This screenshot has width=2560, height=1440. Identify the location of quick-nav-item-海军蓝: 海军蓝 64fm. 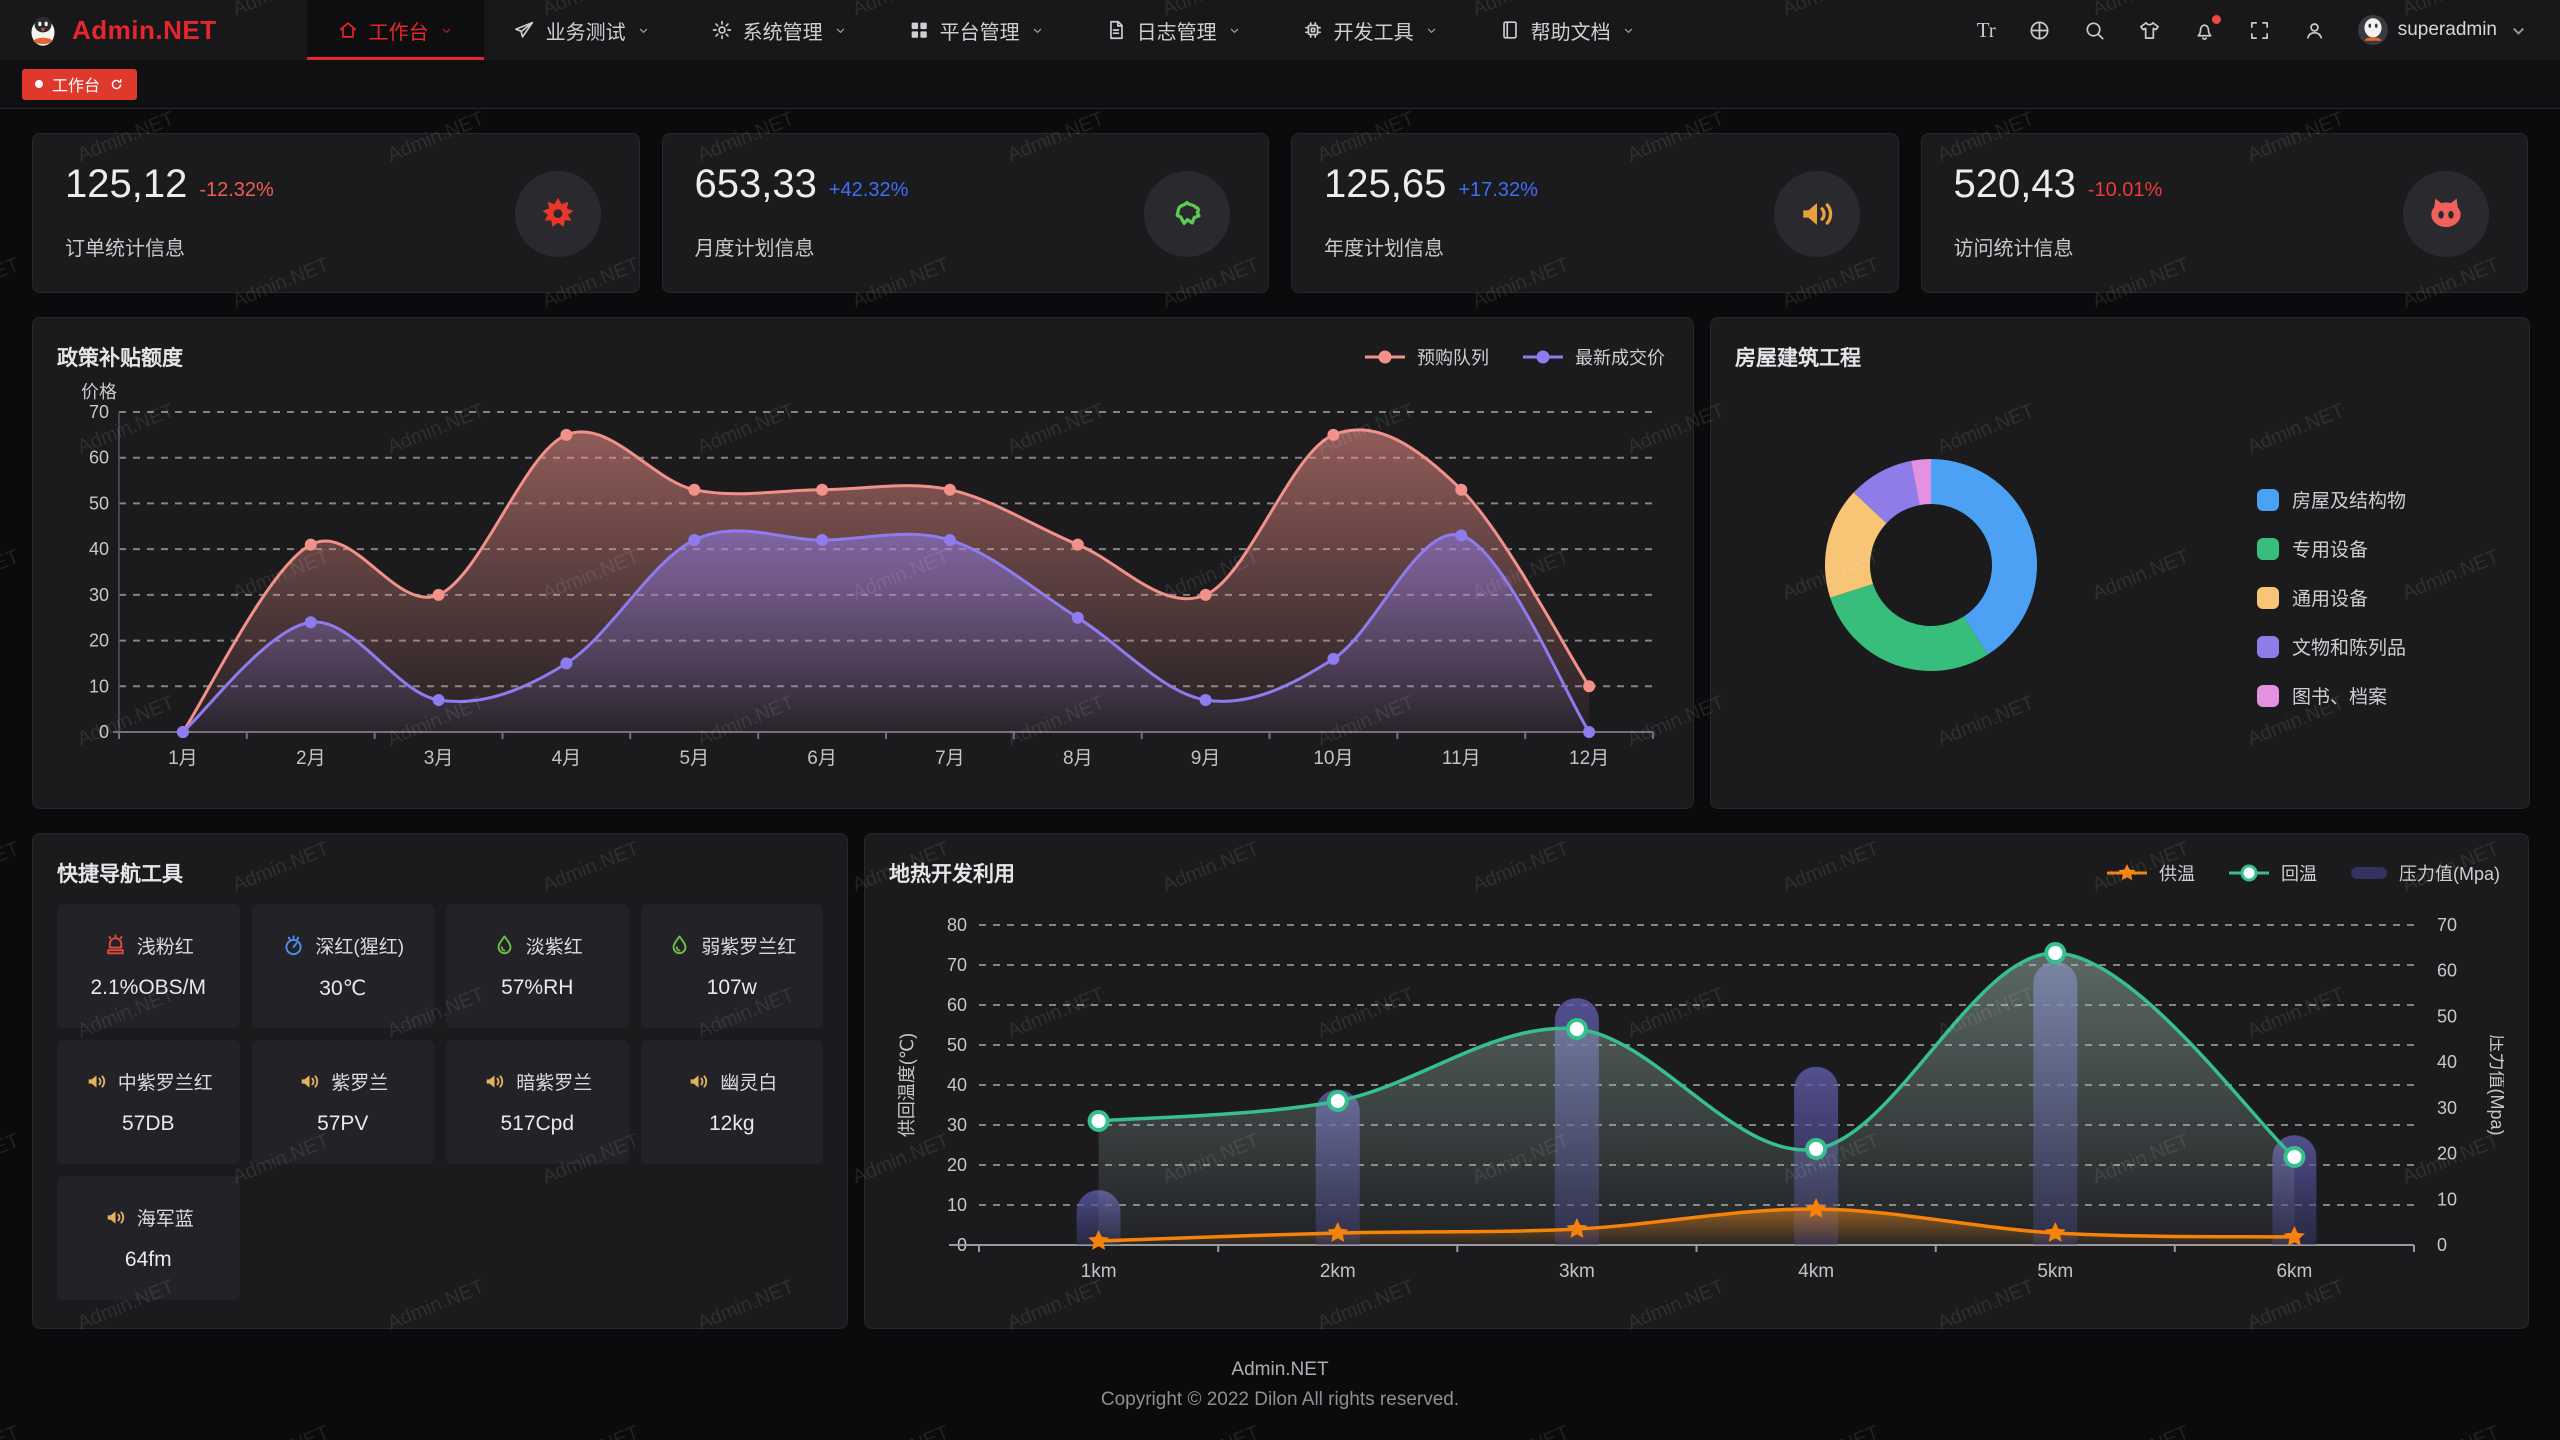
(148, 1238).